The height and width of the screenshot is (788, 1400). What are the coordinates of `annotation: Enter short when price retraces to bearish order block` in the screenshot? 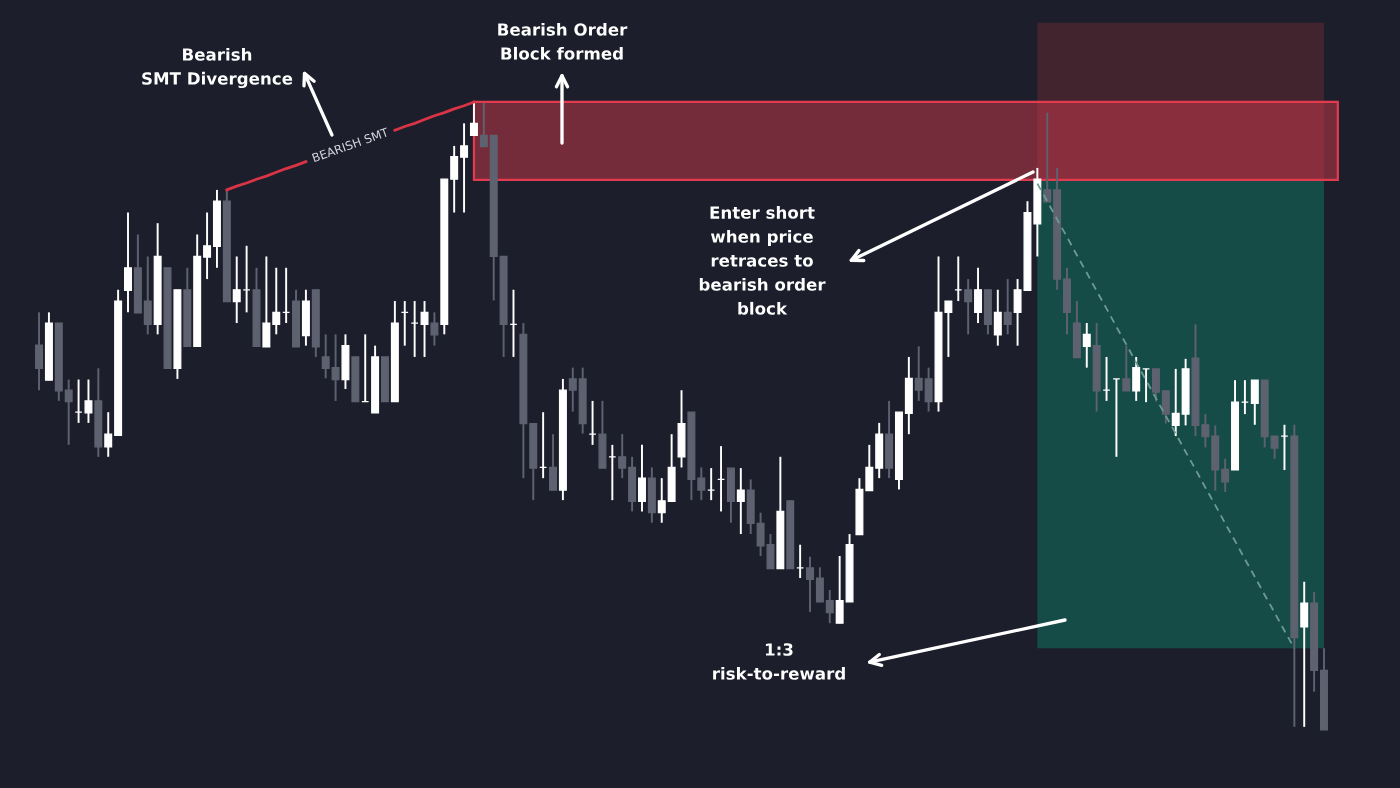 It's located at (762, 260).